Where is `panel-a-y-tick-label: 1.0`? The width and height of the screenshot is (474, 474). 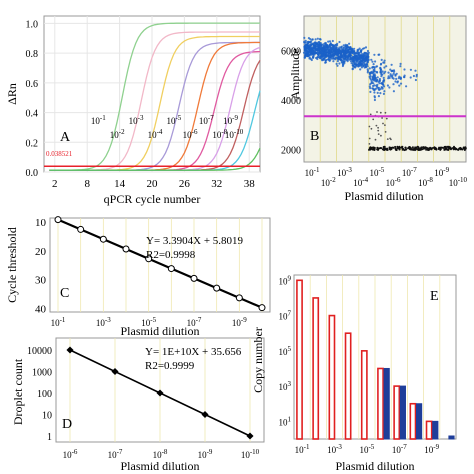
panel-a-y-tick-label: 1.0 is located at coordinates (32, 24).